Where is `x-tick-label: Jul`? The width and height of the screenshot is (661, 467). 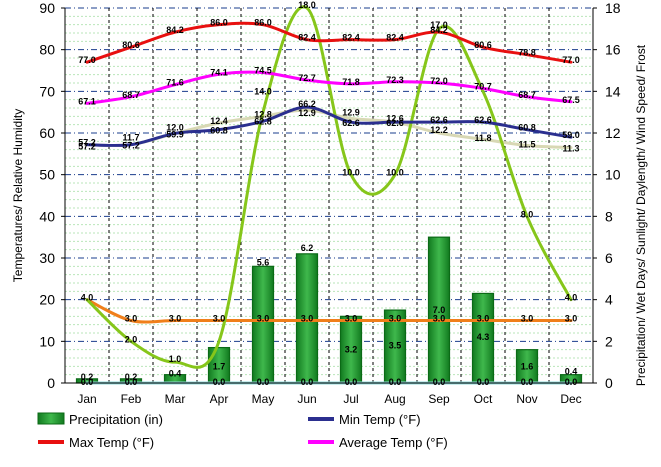 x-tick-label: Jul is located at coordinates (350, 399).